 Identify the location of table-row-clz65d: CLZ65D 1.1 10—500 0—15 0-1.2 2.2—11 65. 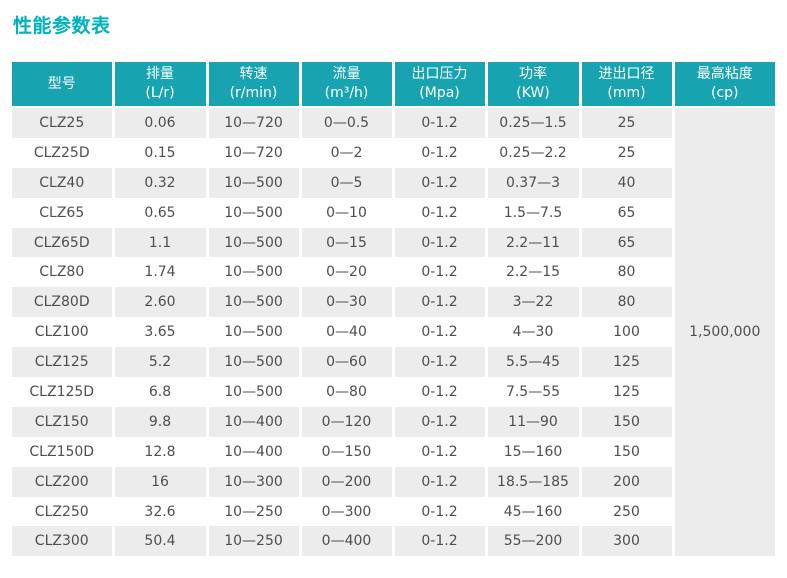
(393, 242).